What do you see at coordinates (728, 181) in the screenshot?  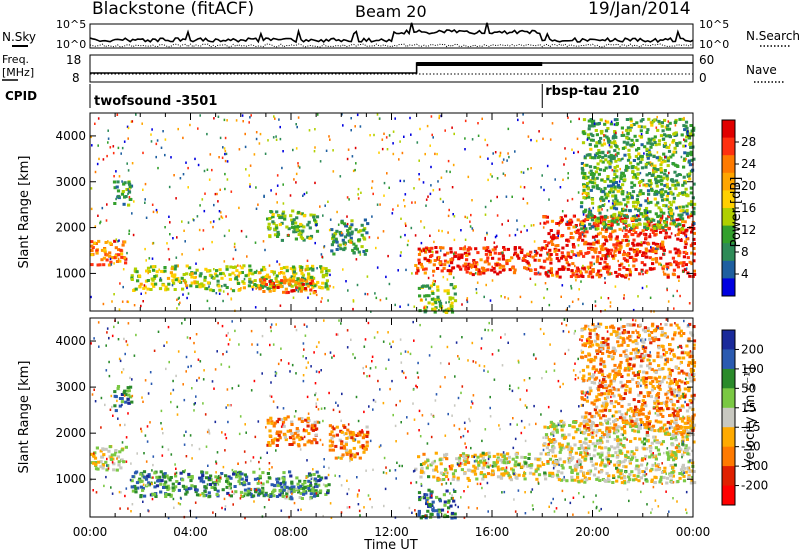 I see `colorbar-swatch` at bounding box center [728, 181].